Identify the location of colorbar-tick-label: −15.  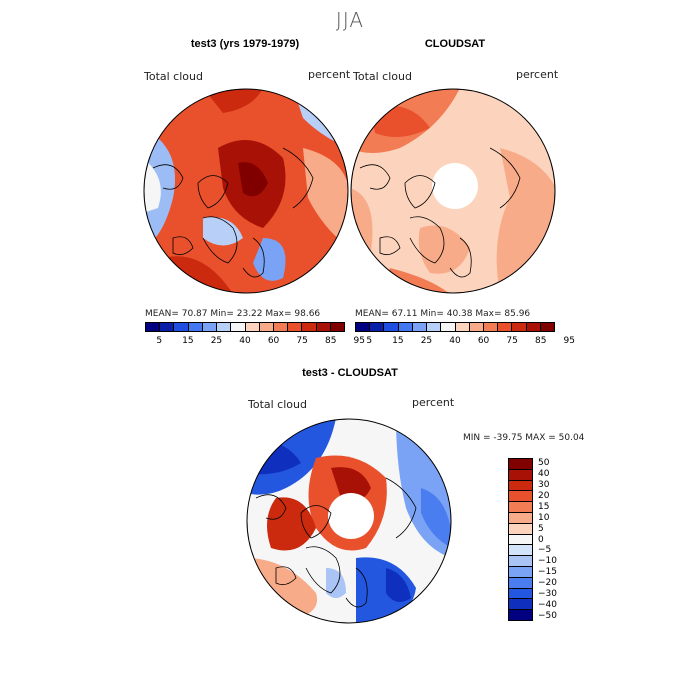
(547, 572).